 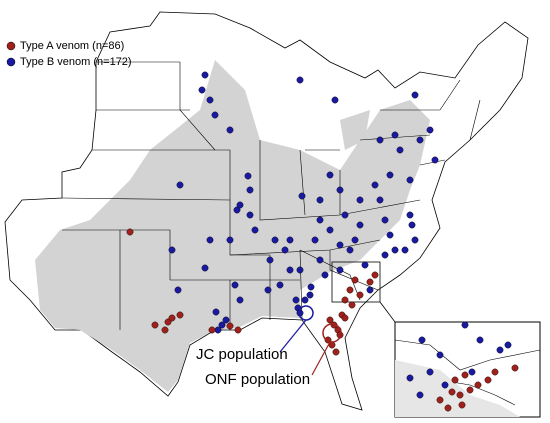 I want to click on legend-swatch, so click(x=11, y=62).